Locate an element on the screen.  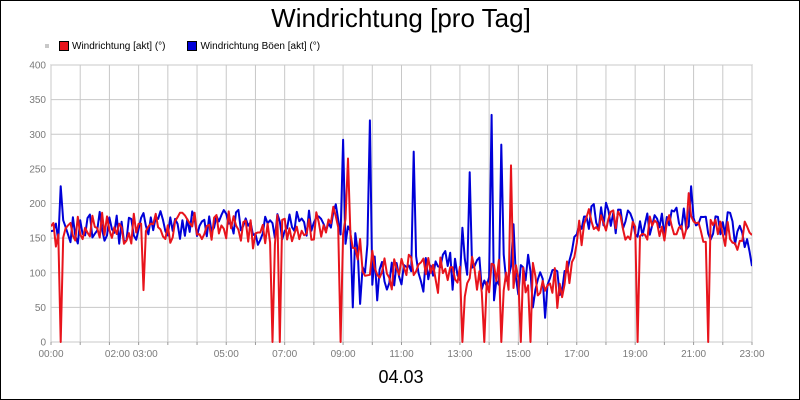
legend-swatch-boeen is located at coordinates (192, 46).